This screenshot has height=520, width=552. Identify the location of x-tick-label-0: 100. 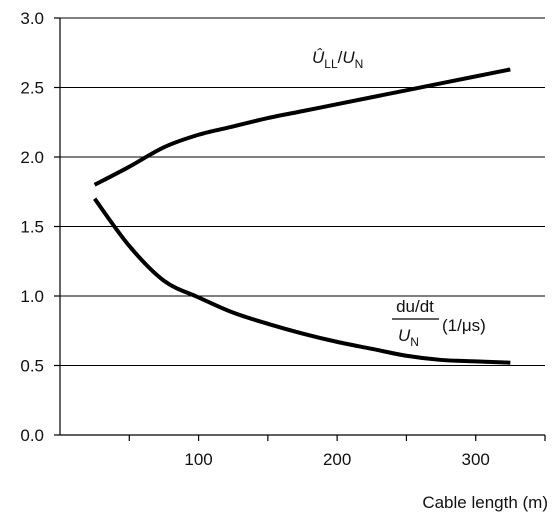
(198, 459).